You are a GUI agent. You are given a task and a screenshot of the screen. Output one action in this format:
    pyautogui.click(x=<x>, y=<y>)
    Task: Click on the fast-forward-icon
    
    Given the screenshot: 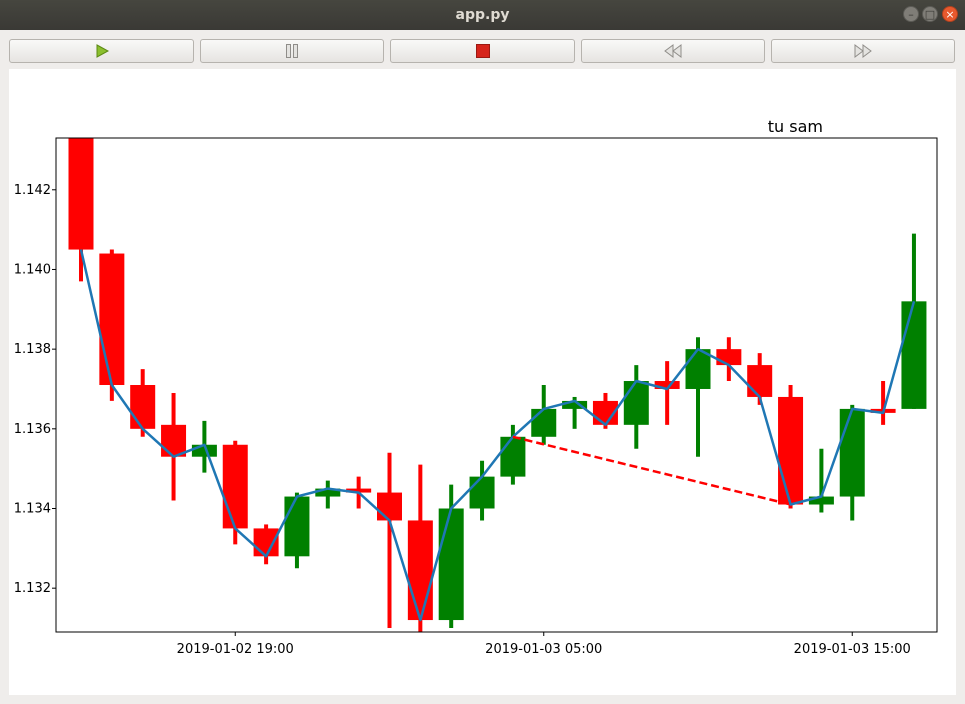 What is the action you would take?
    pyautogui.click(x=863, y=51)
    